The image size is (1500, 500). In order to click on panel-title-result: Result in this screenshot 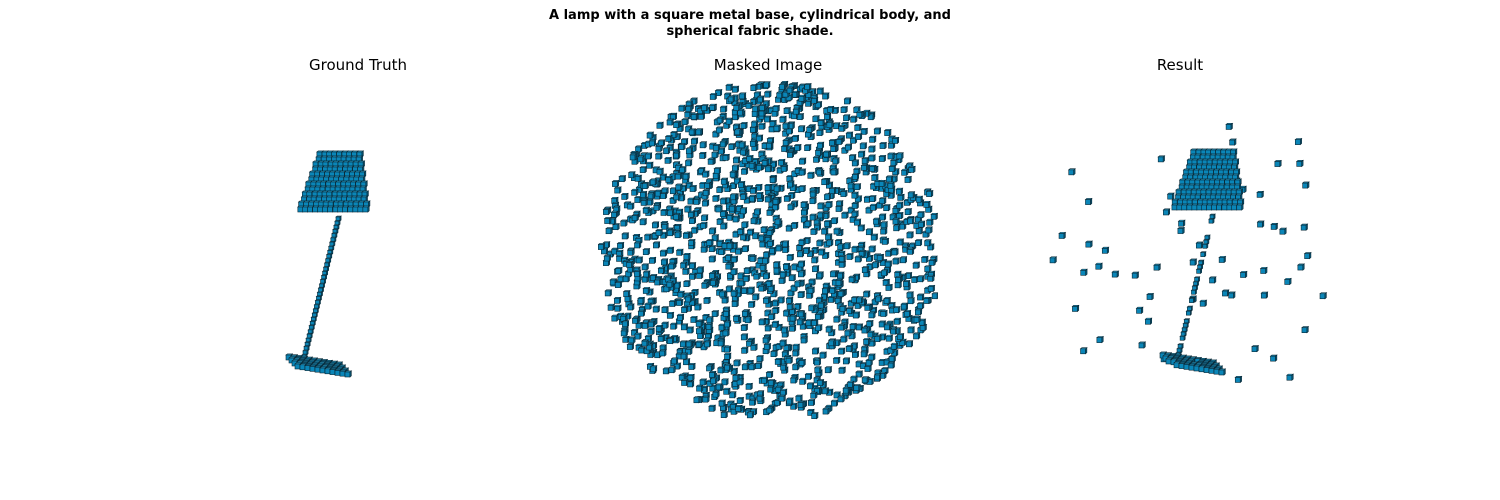, I will do `click(1180, 65)`.